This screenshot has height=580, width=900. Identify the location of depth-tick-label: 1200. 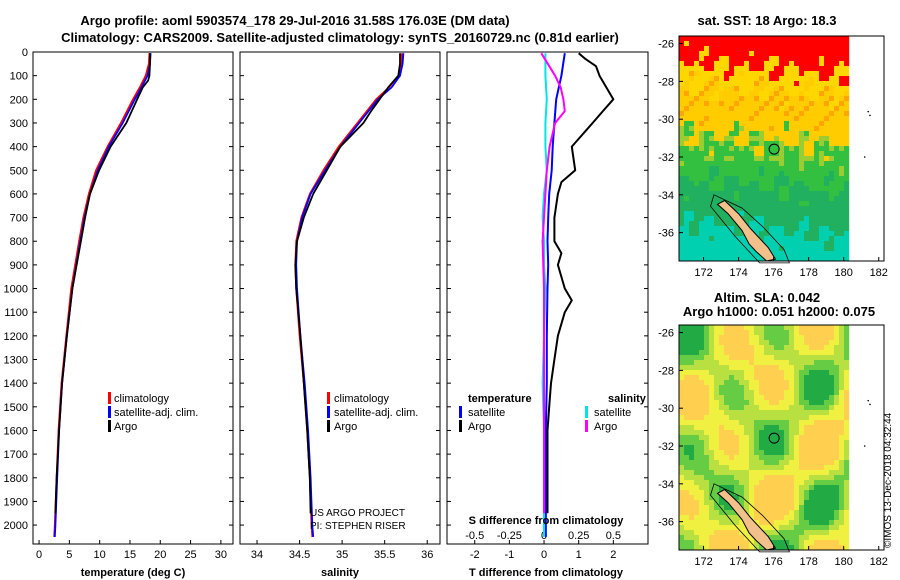
(16, 337).